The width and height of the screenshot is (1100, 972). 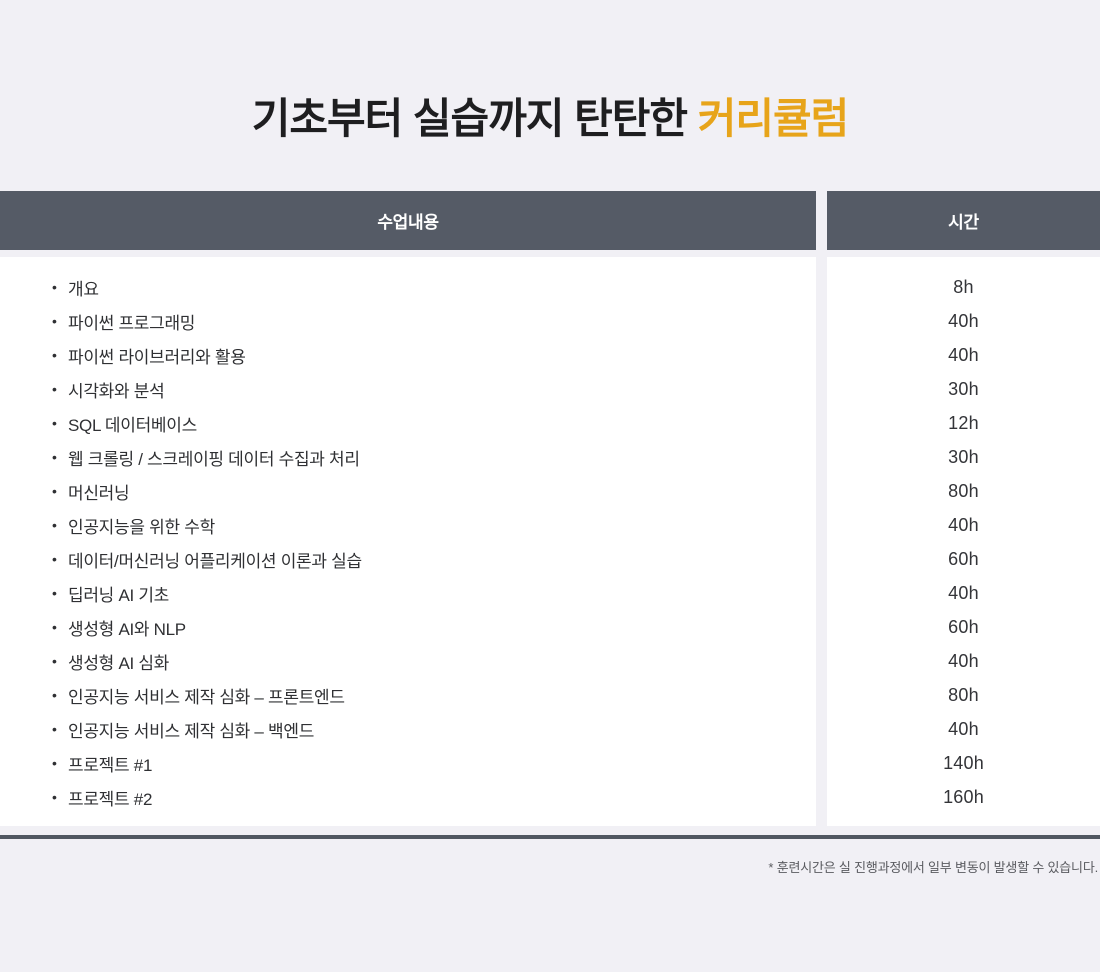 I want to click on column-header-content: 수업내용, so click(x=408, y=220).